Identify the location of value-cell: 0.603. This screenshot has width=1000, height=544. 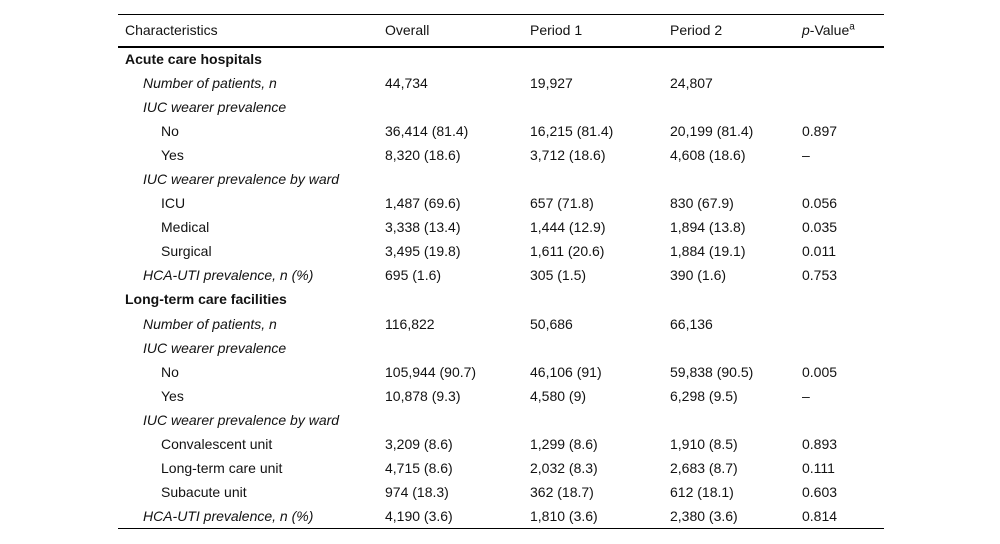
(820, 492).